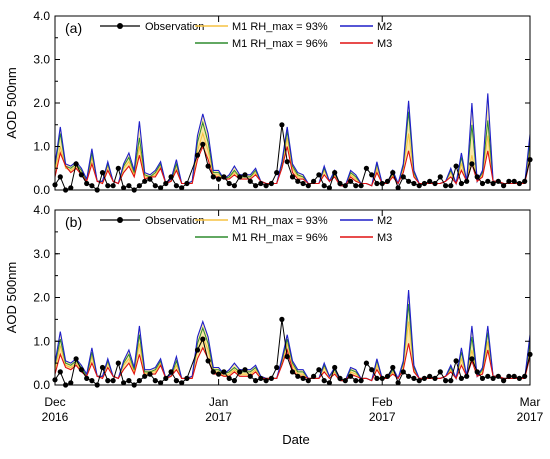 This screenshot has width=550, height=459. I want to click on y-tick-label: 0.0, so click(41, 190).